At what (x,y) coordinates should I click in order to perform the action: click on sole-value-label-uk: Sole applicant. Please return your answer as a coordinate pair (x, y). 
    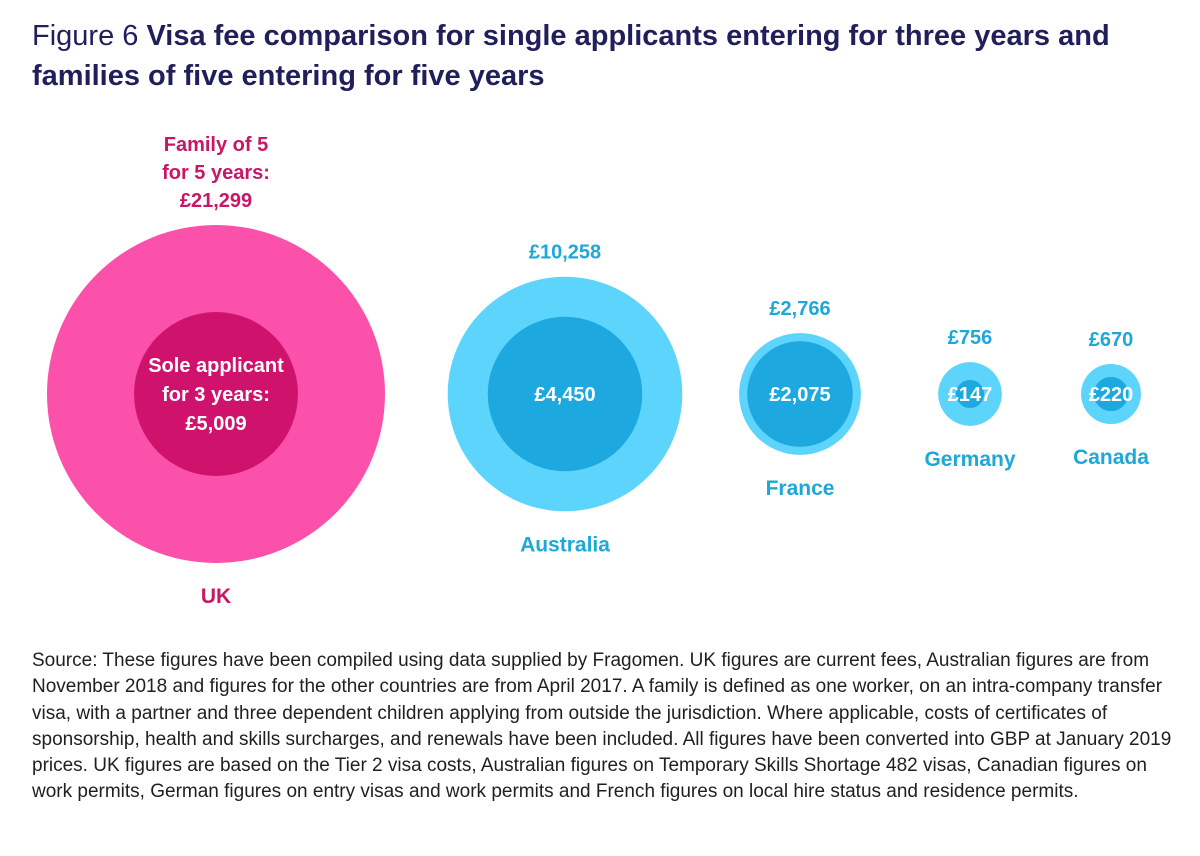
    Looking at the image, I should click on (216, 366).